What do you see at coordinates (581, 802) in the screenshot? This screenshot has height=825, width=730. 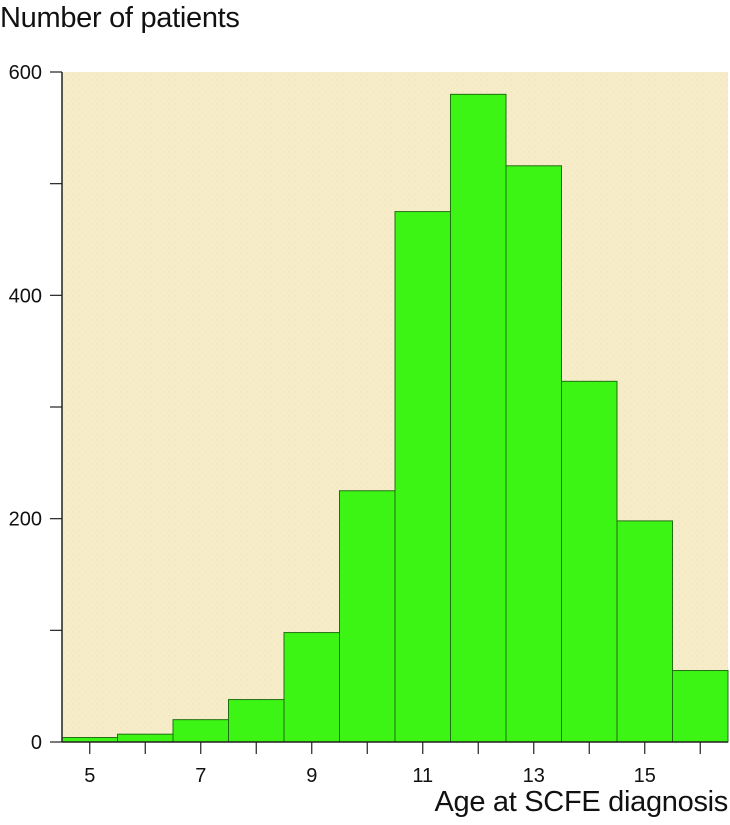 I see `x-axis-title: Age at SCFE diagnosis` at bounding box center [581, 802].